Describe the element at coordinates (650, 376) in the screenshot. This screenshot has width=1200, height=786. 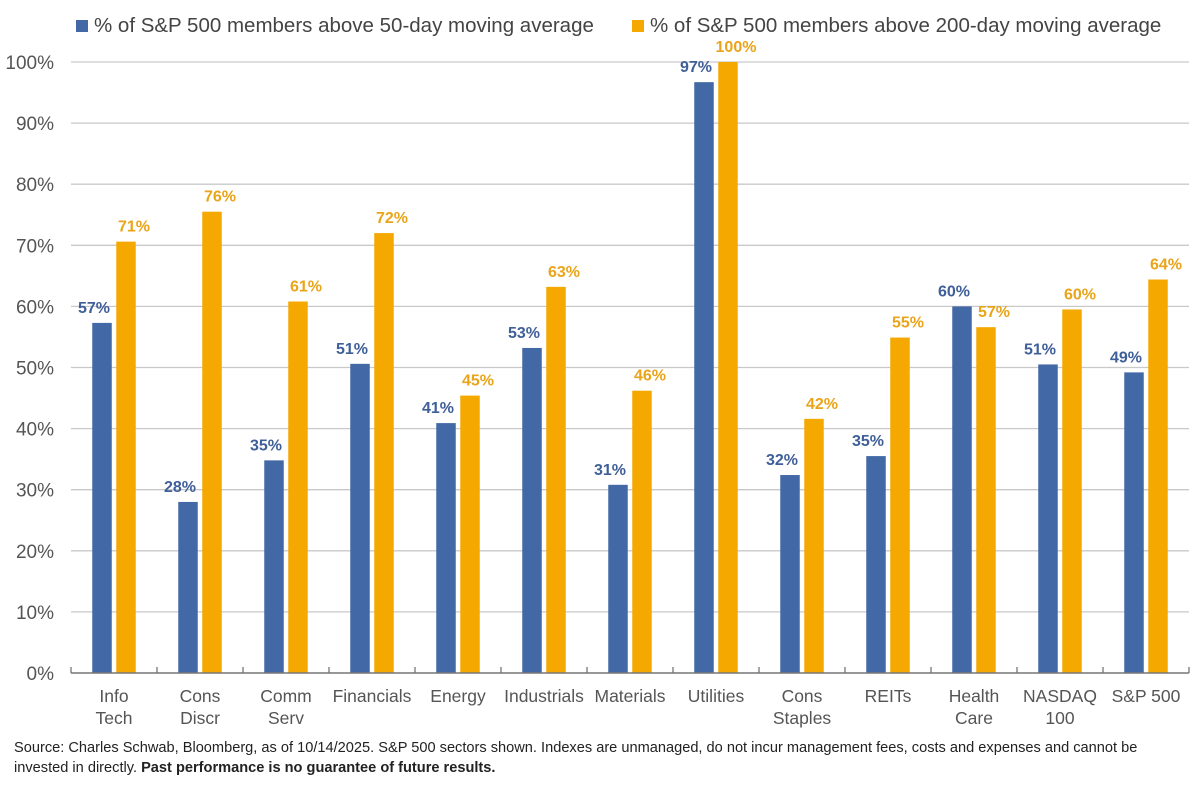
I see `data-label-200-day: 46%` at that location.